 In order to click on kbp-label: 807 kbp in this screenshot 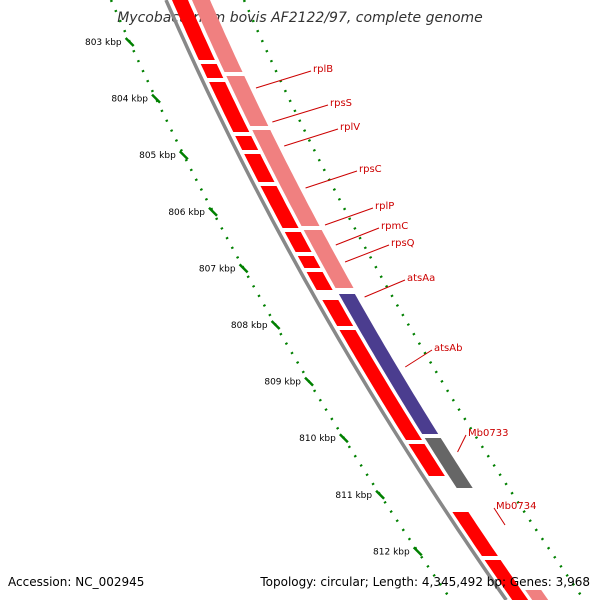, I will do `click(217, 269)`.